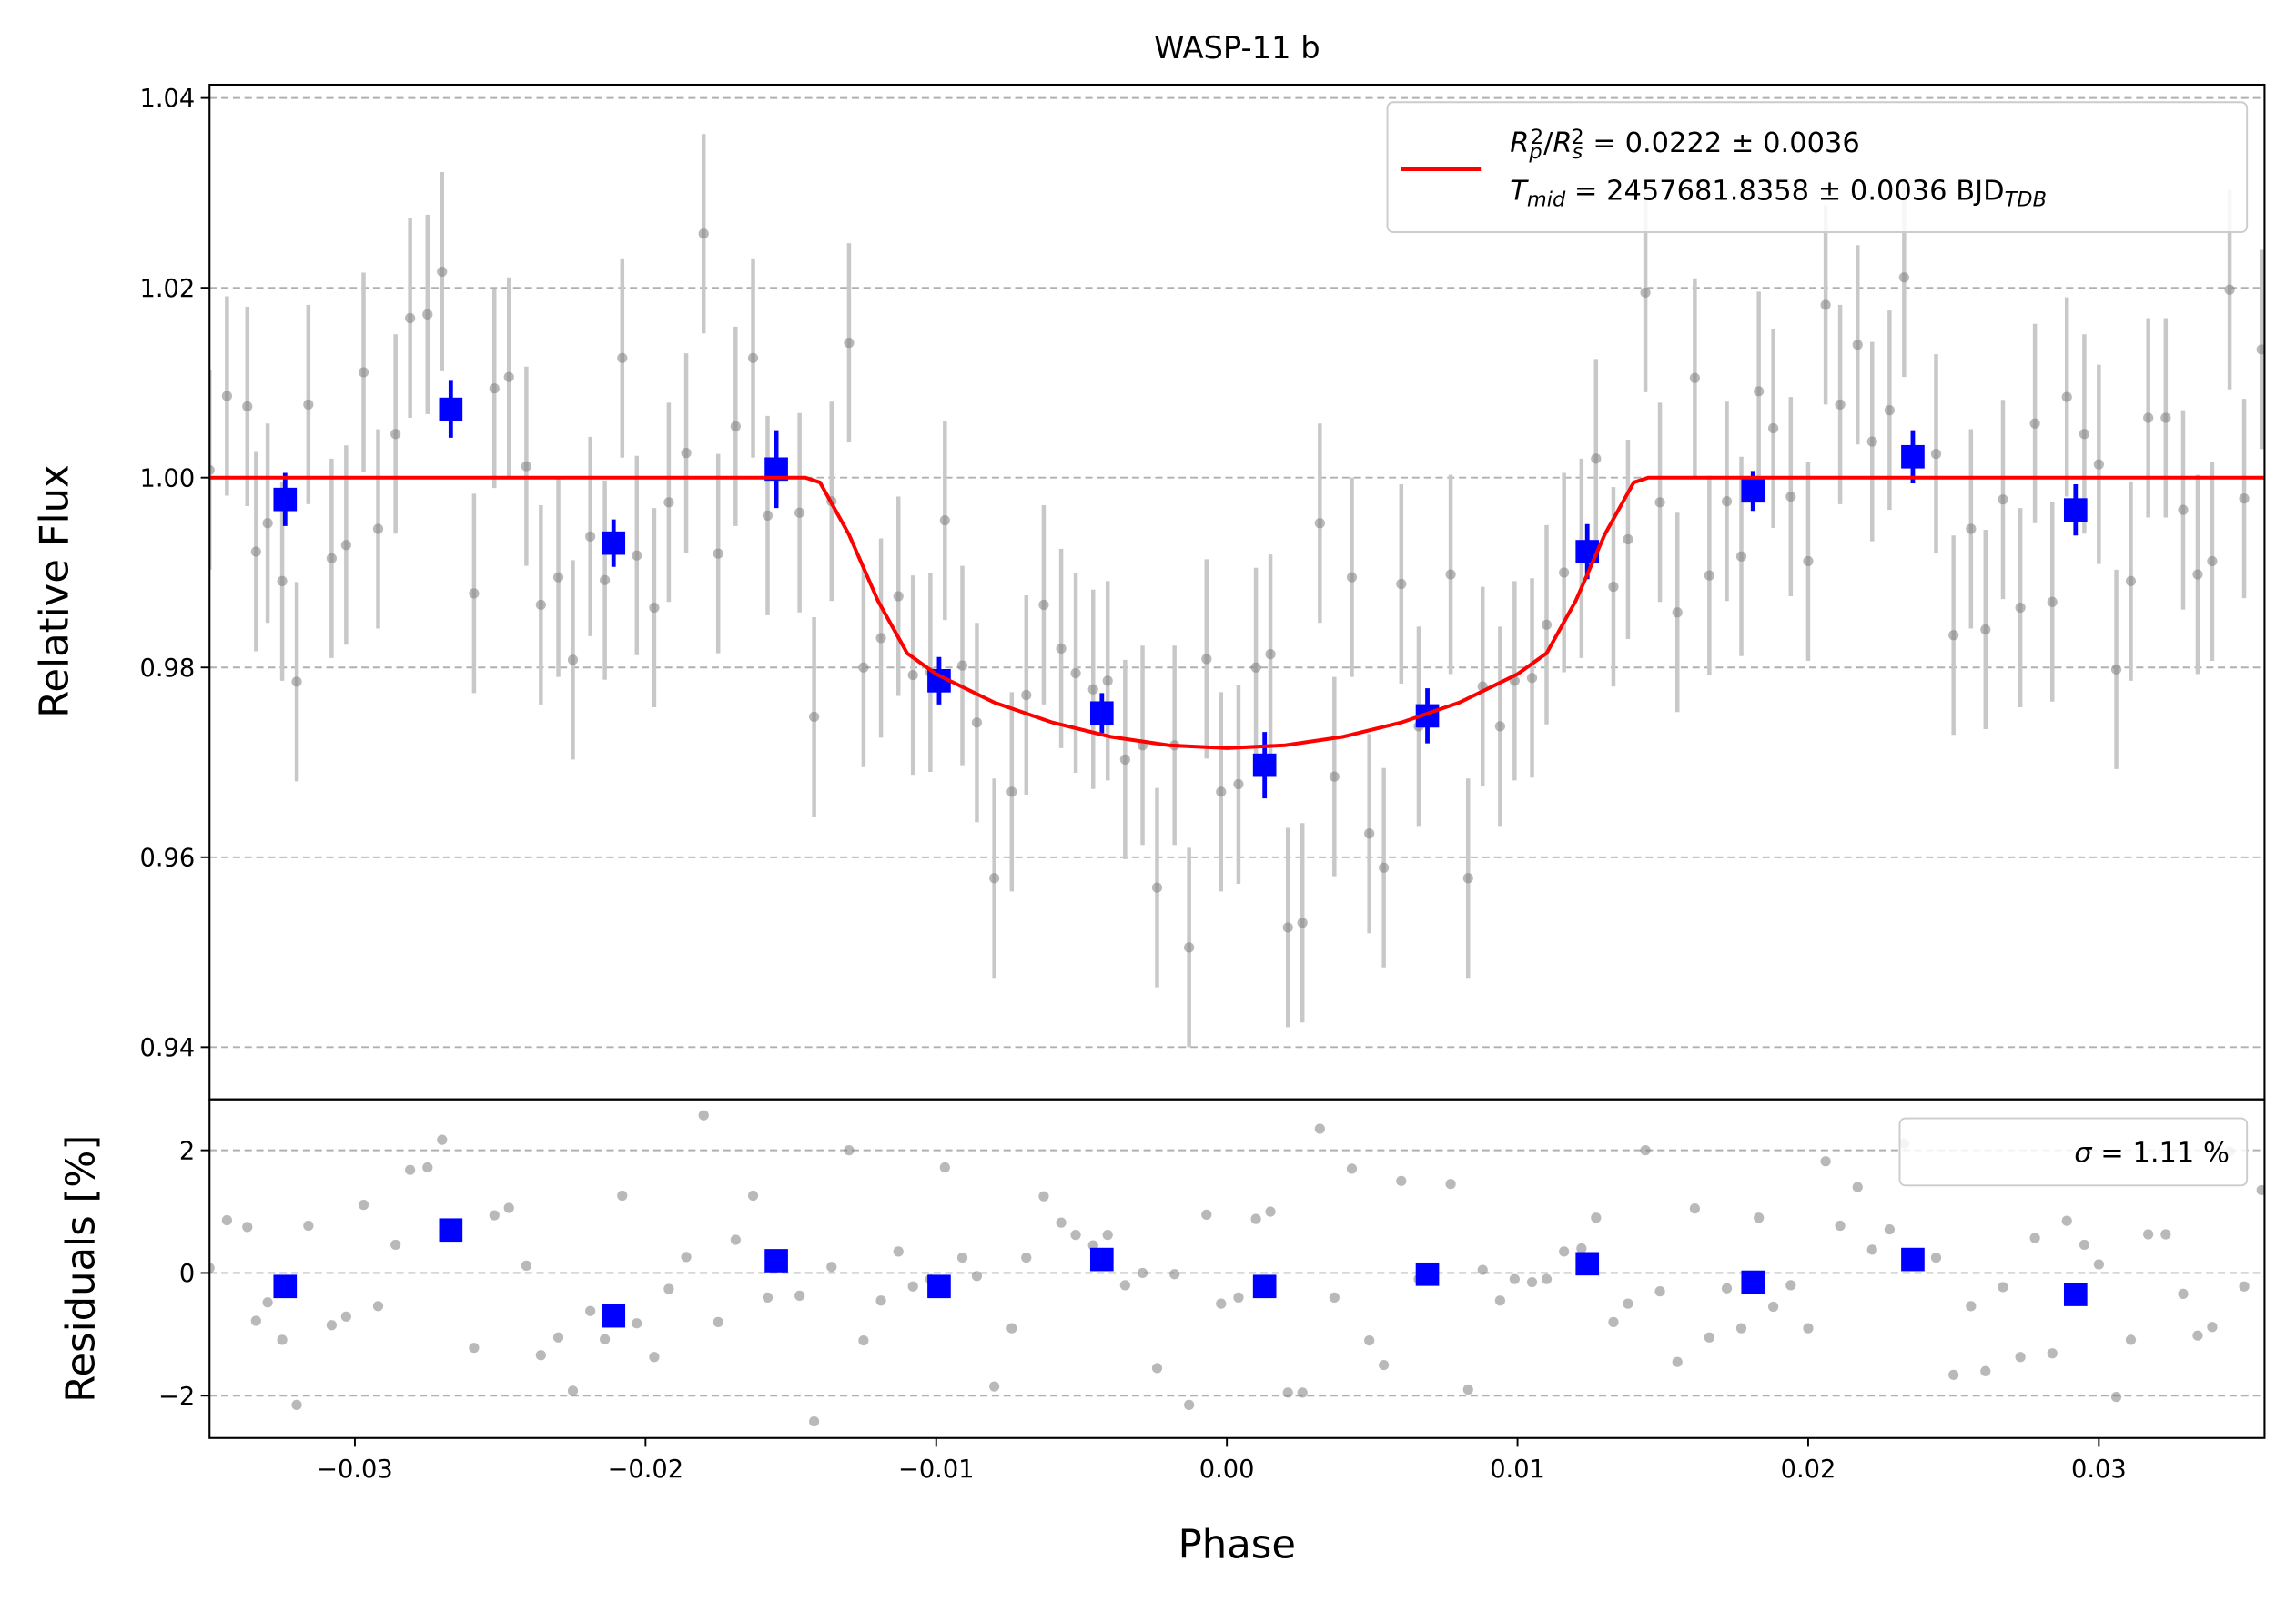  I want to click on y-tick-label: 0, so click(187, 1274).